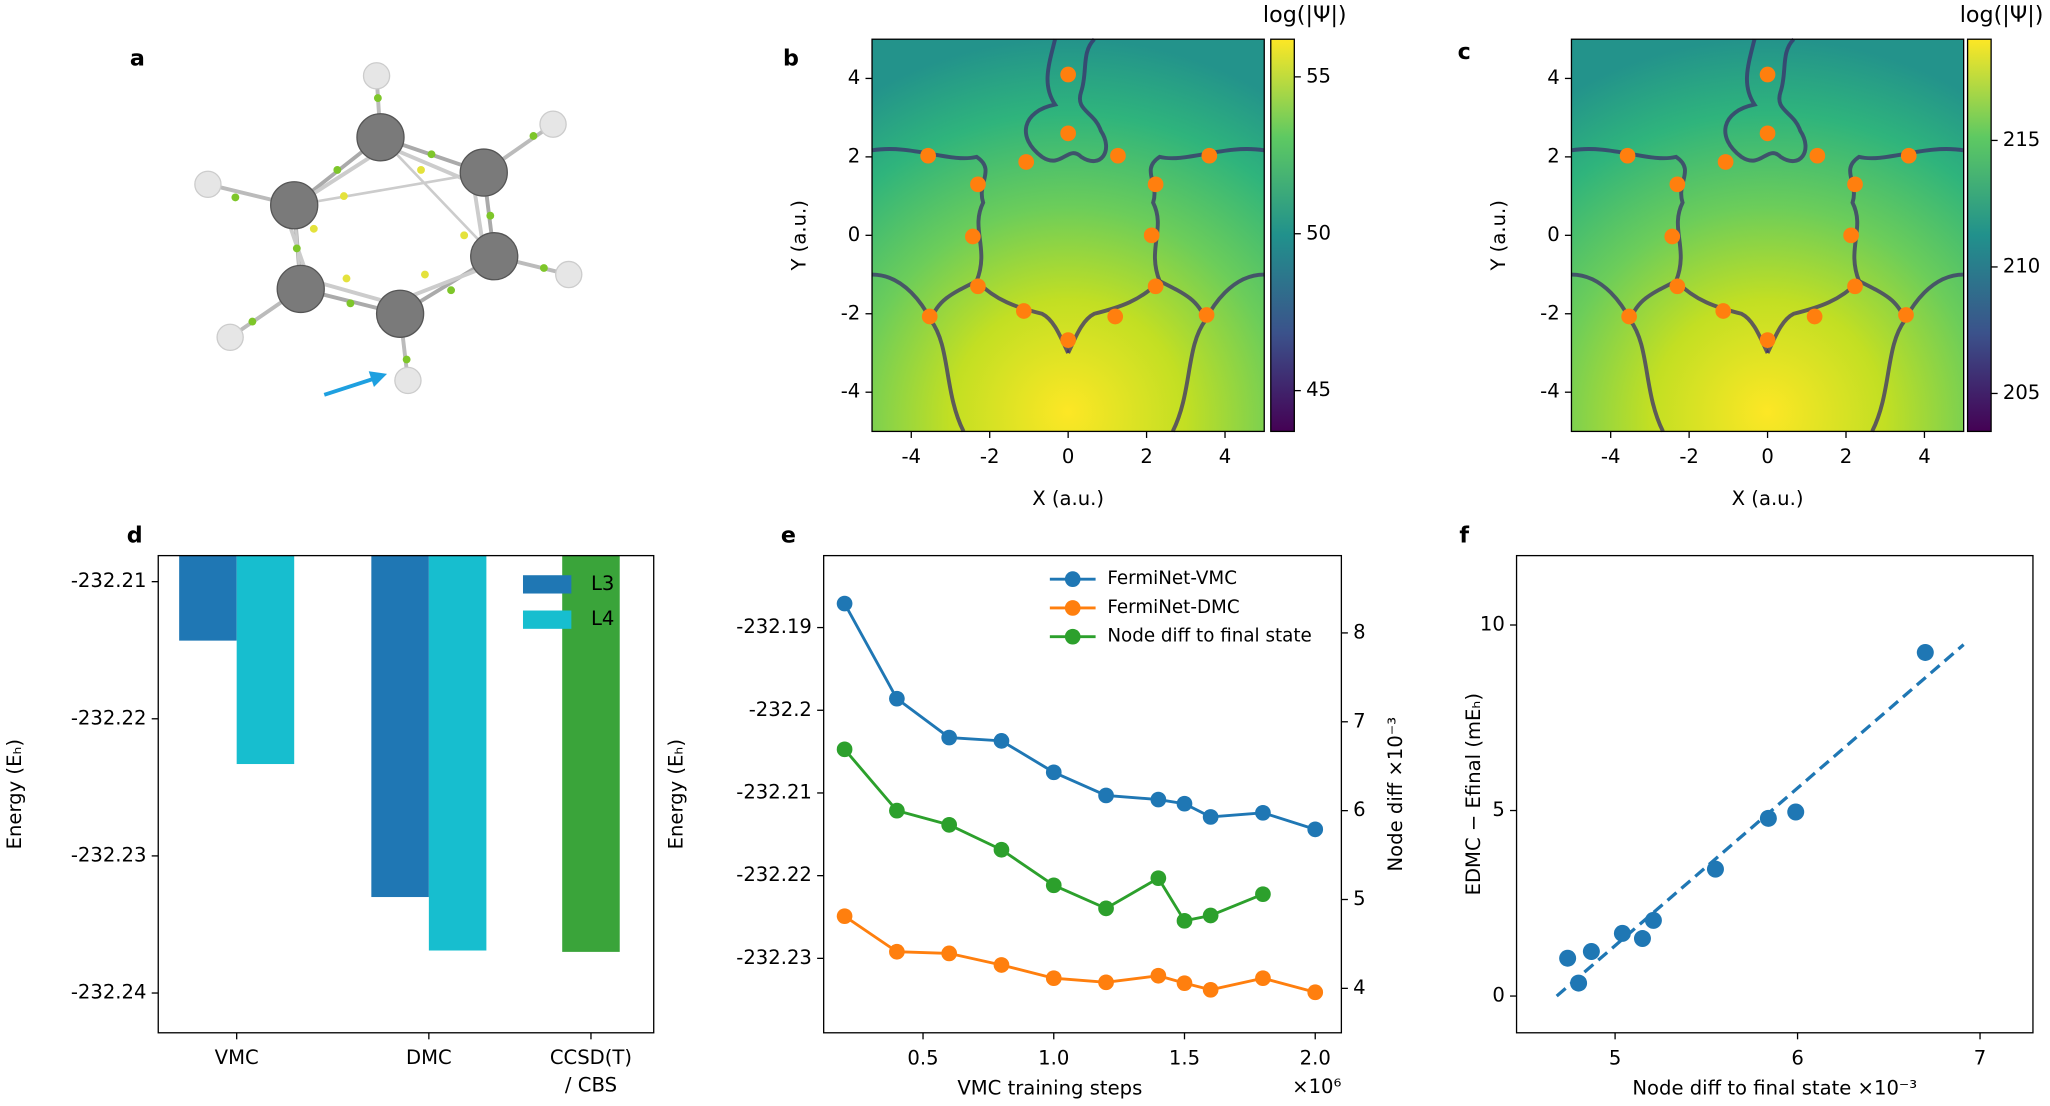  I want to click on x-tick-label: 2.0, so click(1315, 1057).